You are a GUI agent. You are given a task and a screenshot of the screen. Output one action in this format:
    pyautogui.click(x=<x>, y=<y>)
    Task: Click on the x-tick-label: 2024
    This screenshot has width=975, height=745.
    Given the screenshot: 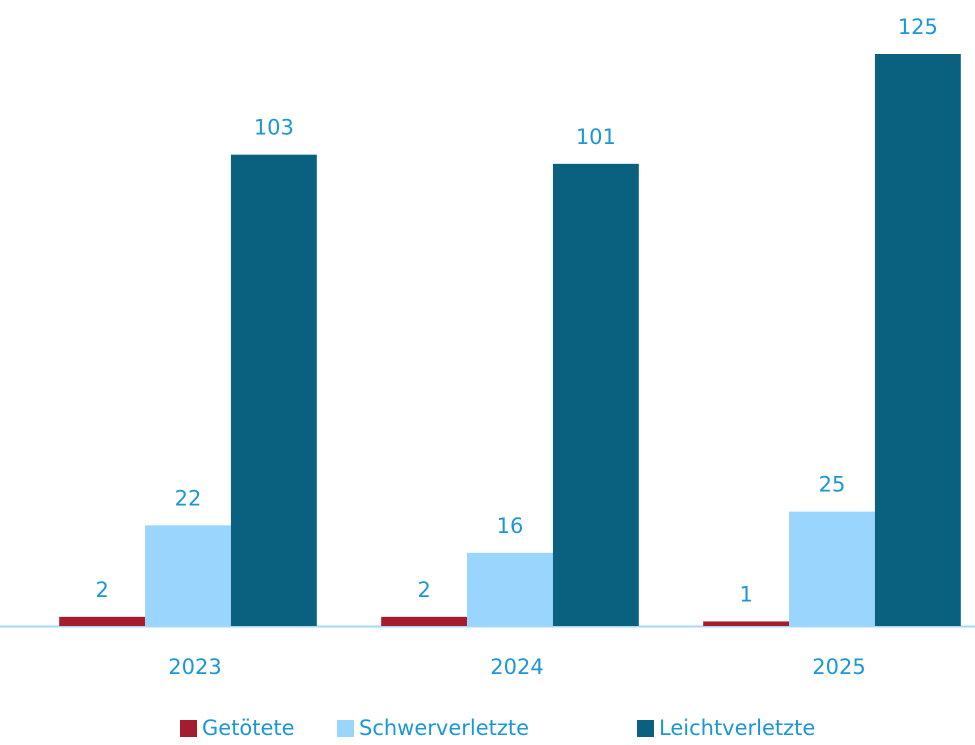 What is the action you would take?
    pyautogui.click(x=516, y=667)
    